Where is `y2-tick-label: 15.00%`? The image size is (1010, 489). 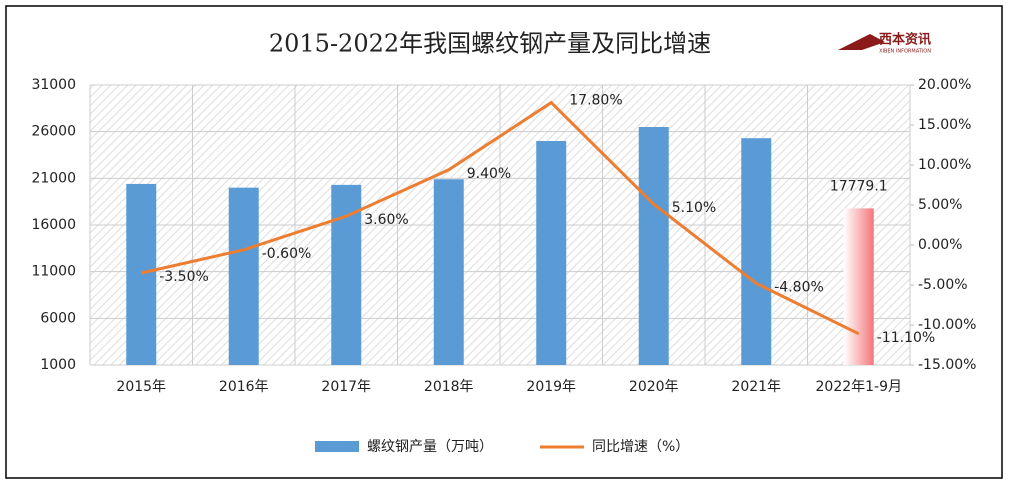
y2-tick-label: 15.00% is located at coordinates (944, 125).